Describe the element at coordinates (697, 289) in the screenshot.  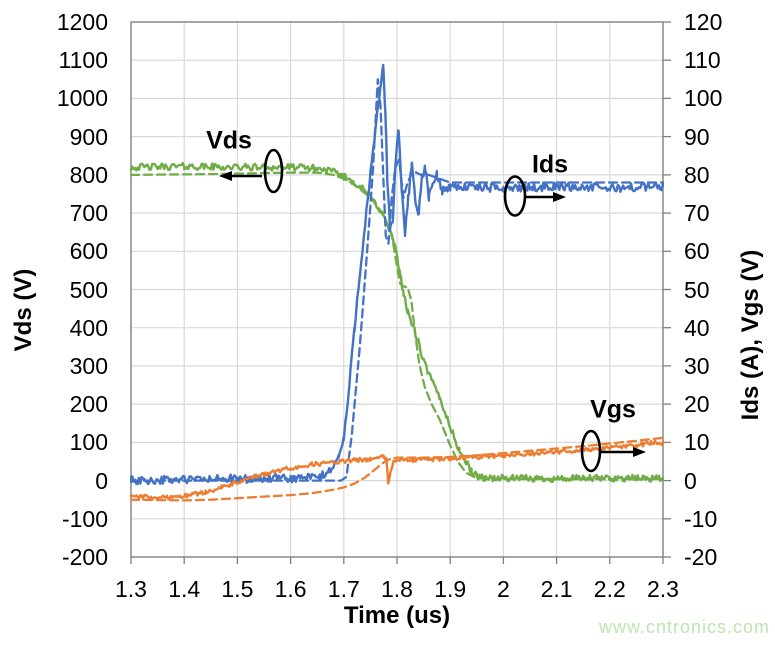
I see `y-axis-tick-label: 50` at that location.